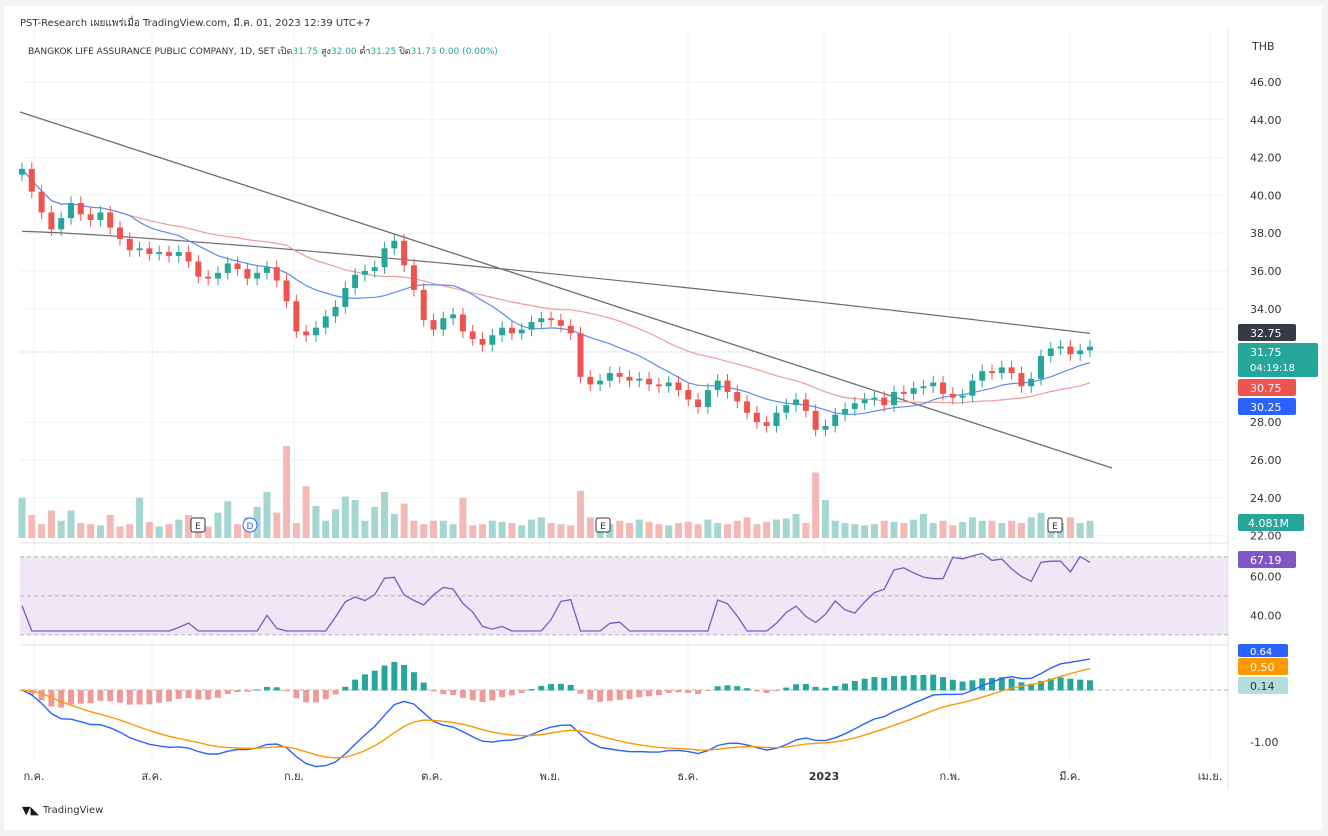 This screenshot has height=836, width=1328. I want to click on price-tick-label: 40.00, so click(1266, 195).